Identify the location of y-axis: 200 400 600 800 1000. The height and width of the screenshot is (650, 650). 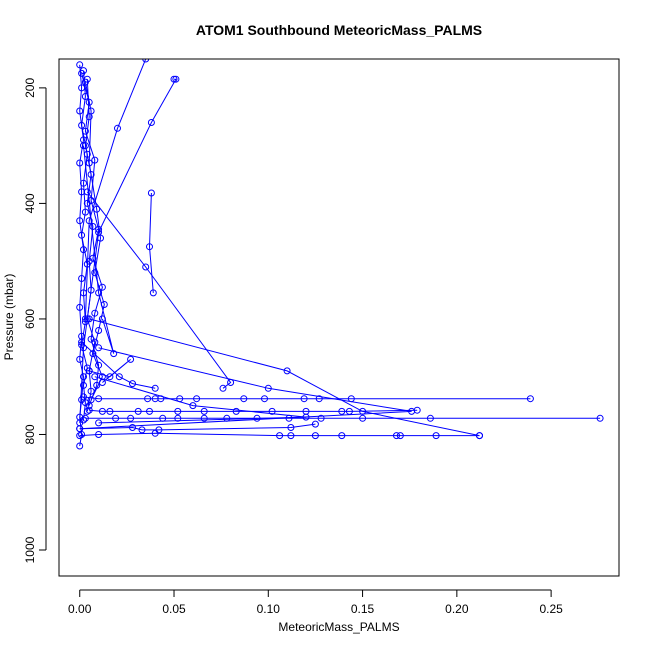
(35, 320).